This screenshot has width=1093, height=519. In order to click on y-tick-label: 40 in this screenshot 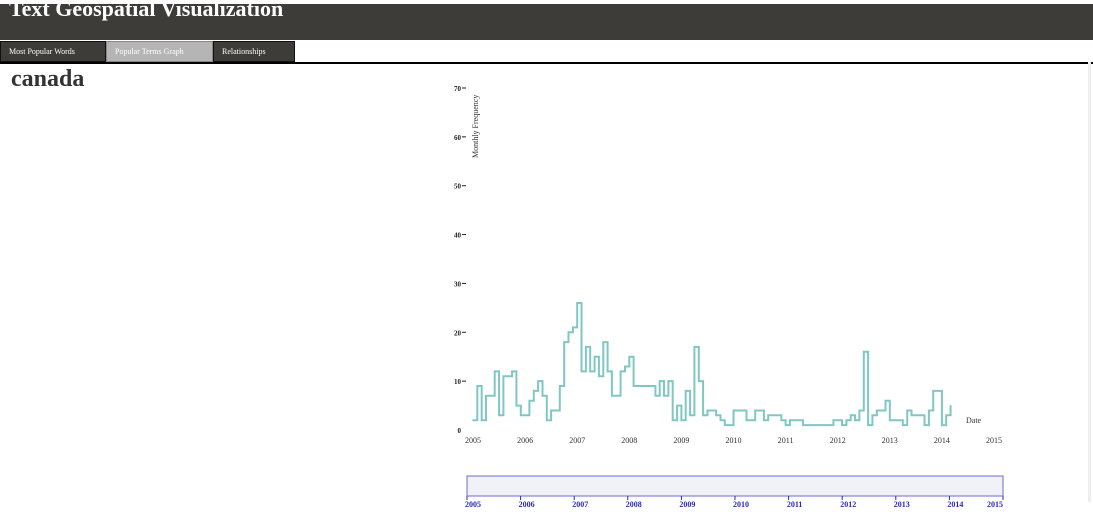, I will do `click(458, 236)`.